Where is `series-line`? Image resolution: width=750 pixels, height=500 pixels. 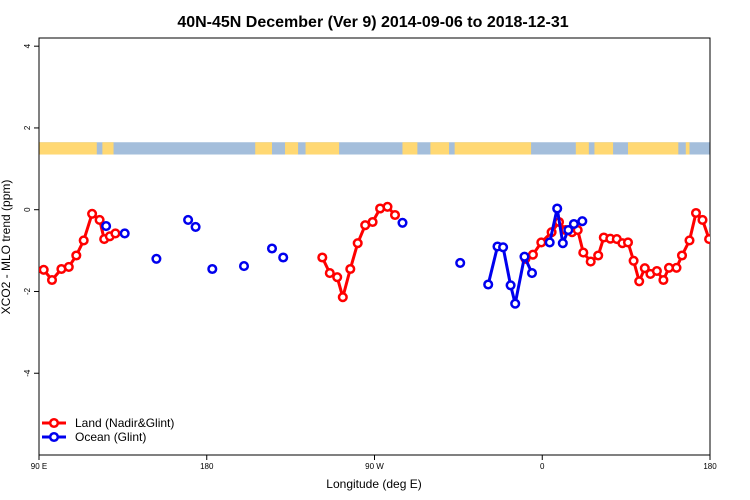 series-line is located at coordinates (358, 252).